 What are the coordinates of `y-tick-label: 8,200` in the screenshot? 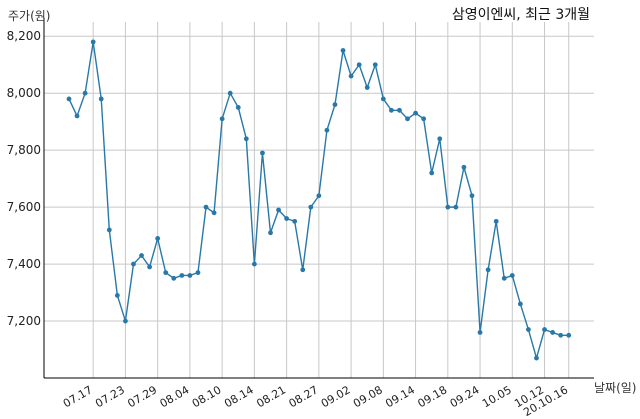 It's located at (24, 36).